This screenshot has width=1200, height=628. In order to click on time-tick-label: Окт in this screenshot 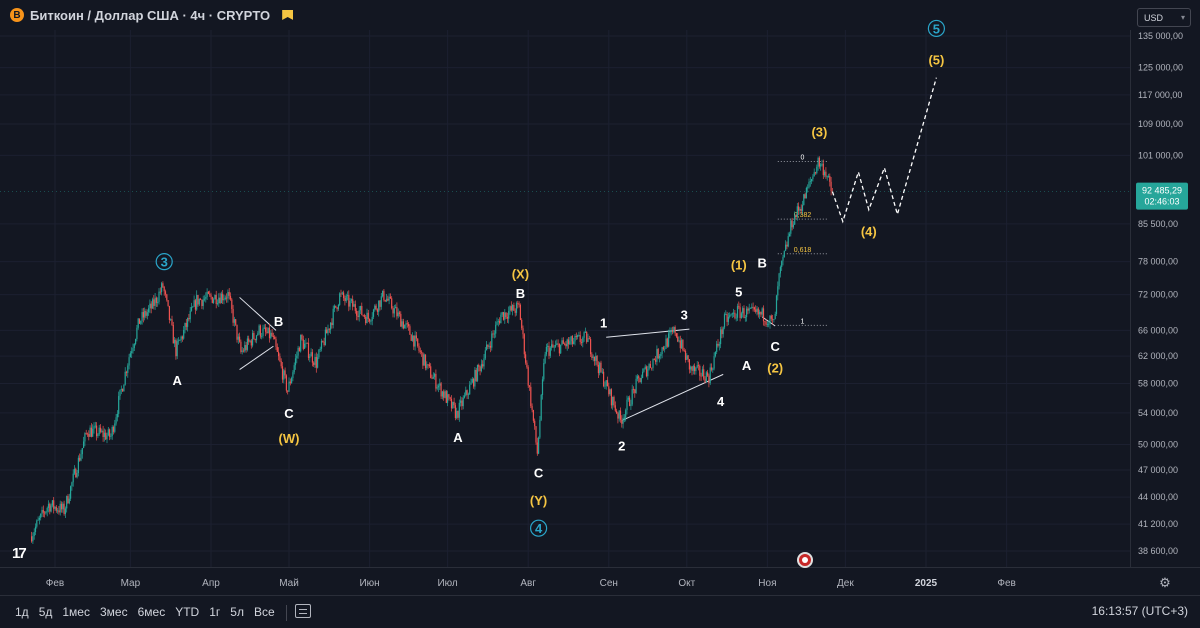, I will do `click(686, 583)`.